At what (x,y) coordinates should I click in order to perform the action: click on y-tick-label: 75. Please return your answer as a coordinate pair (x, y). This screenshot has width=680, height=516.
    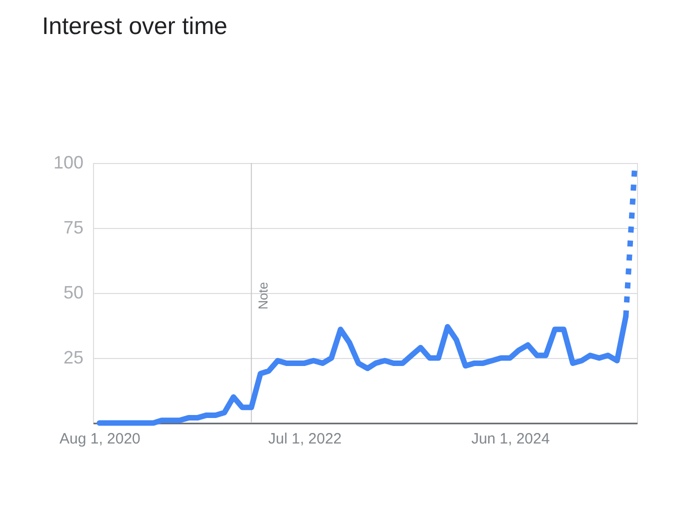
    Looking at the image, I should click on (73, 228).